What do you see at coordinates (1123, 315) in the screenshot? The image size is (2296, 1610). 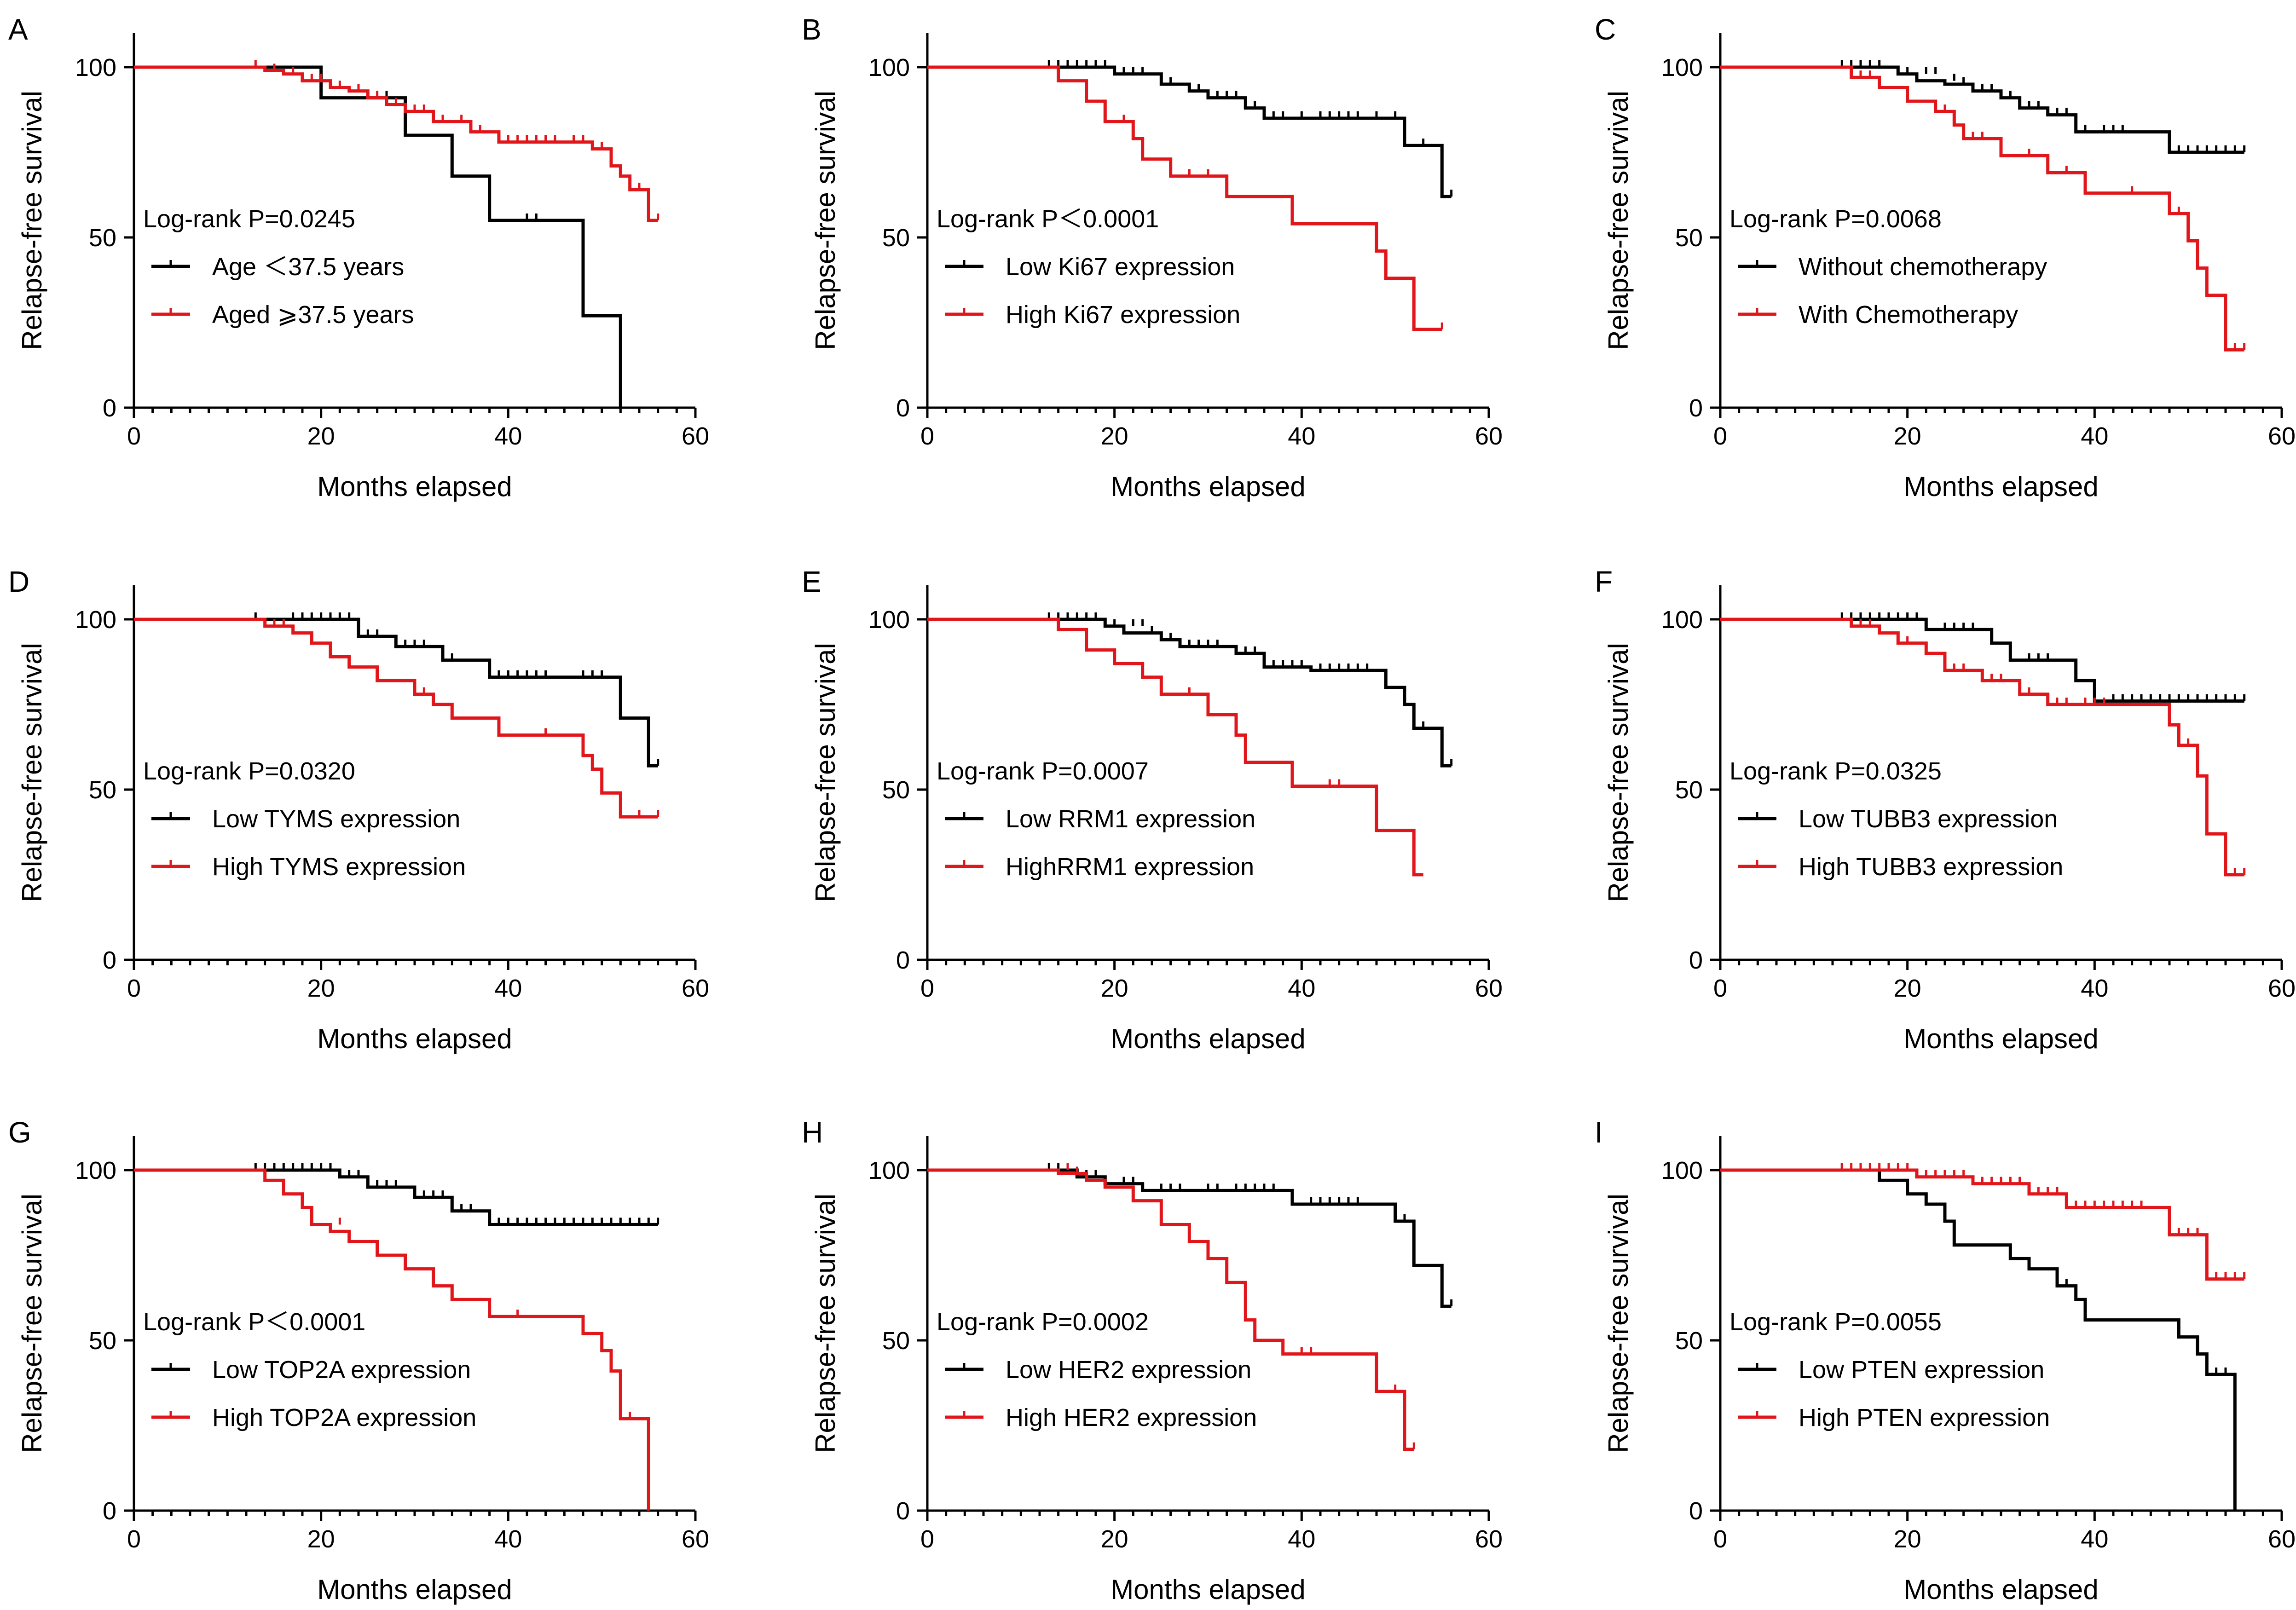 I see `legend-label: High Ki67 expression` at bounding box center [1123, 315].